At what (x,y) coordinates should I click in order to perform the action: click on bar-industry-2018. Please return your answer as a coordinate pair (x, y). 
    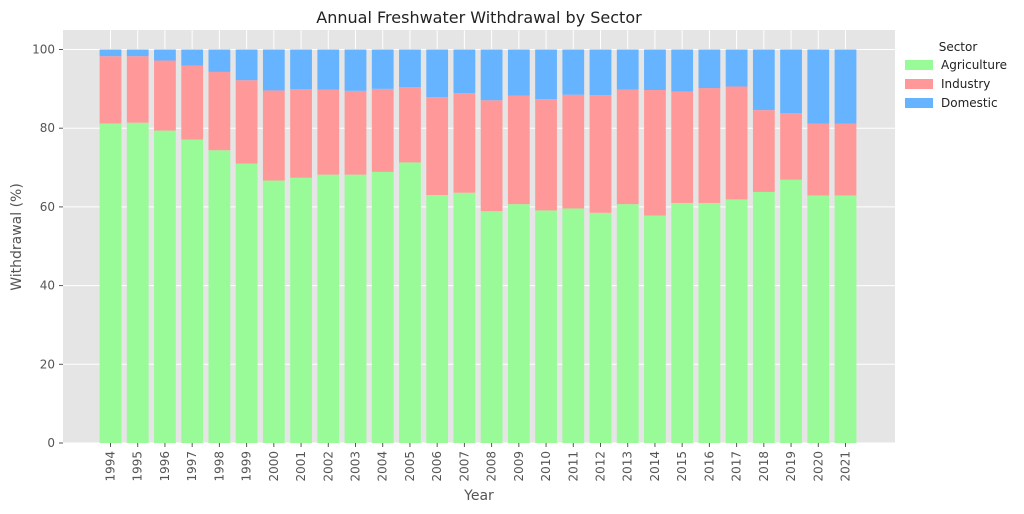
    Looking at the image, I should click on (763, 151).